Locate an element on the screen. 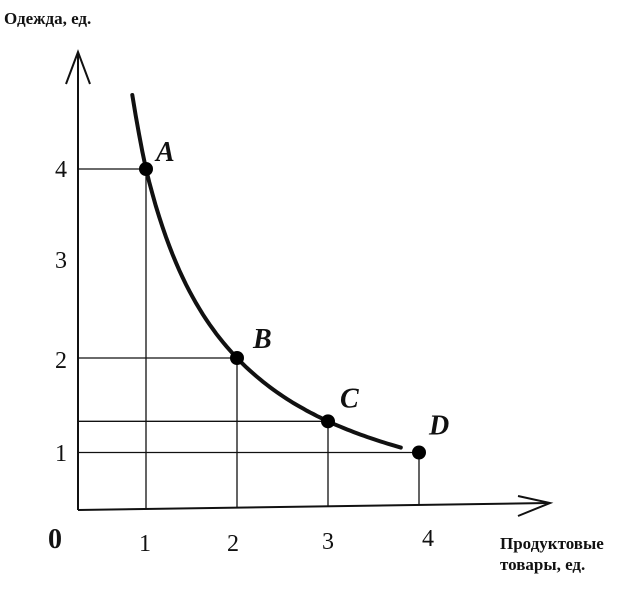 The height and width of the screenshot is (600, 639). point-D is located at coordinates (419, 452).